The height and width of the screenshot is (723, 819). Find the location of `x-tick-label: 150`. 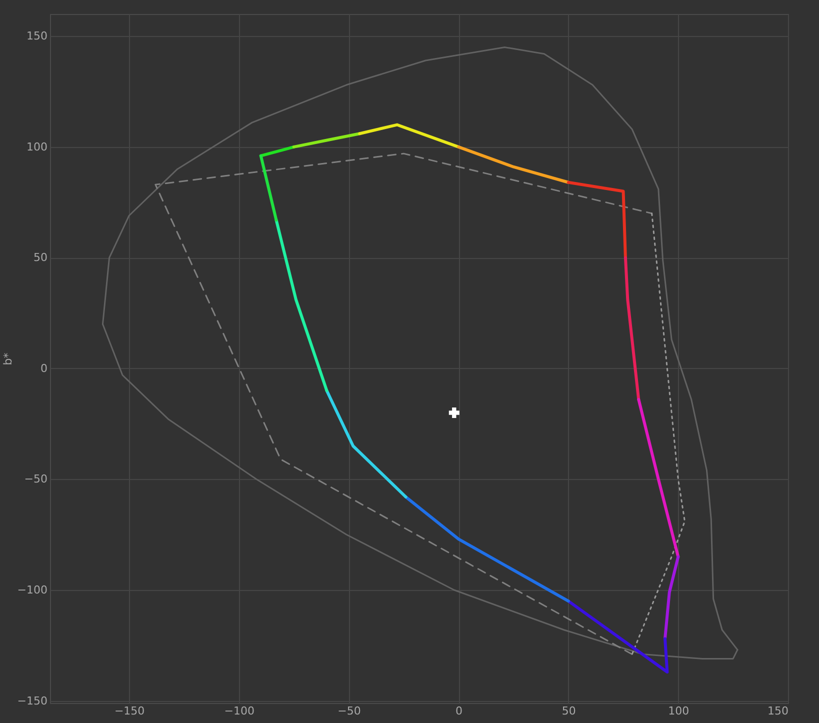

x-tick-label: 150 is located at coordinates (778, 711).